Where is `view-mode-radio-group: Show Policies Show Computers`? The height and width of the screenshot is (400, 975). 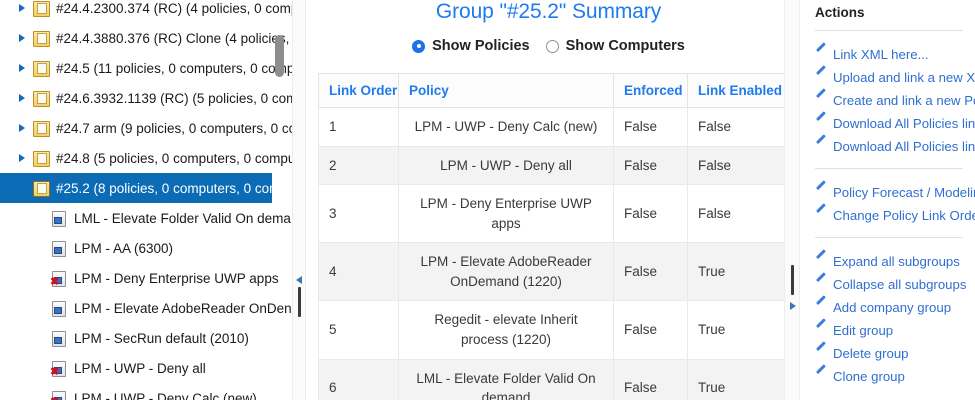 view-mode-radio-group: Show Policies Show Computers is located at coordinates (545, 46).